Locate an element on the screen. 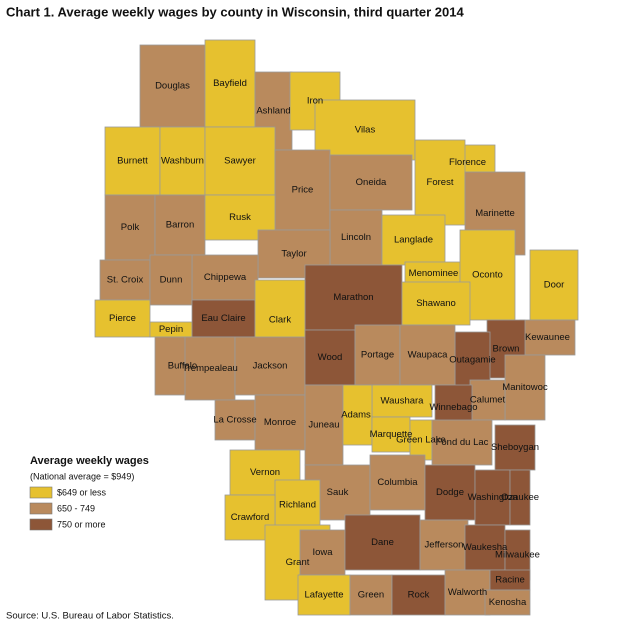 The width and height of the screenshot is (624, 624). county-label: Grant is located at coordinates (298, 562).